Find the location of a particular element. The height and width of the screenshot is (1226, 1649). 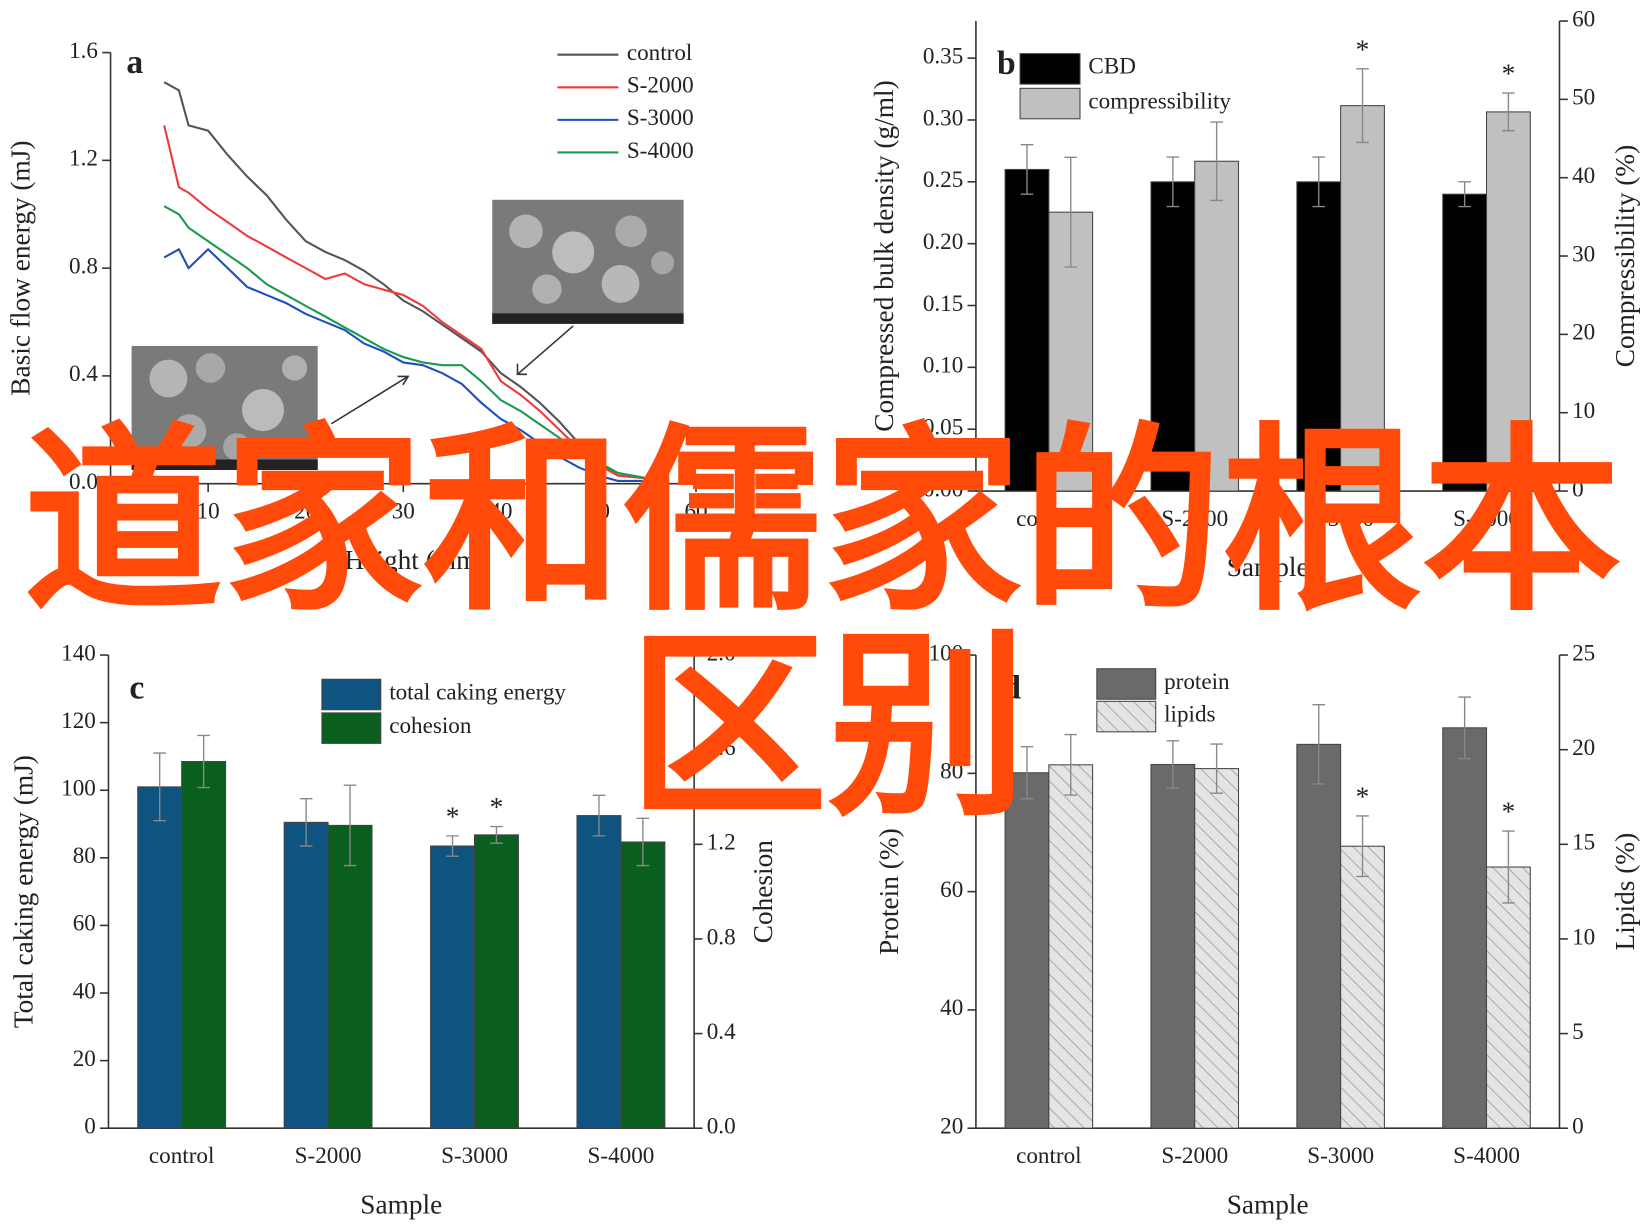

y-tick-label: 0.30 is located at coordinates (943, 118).